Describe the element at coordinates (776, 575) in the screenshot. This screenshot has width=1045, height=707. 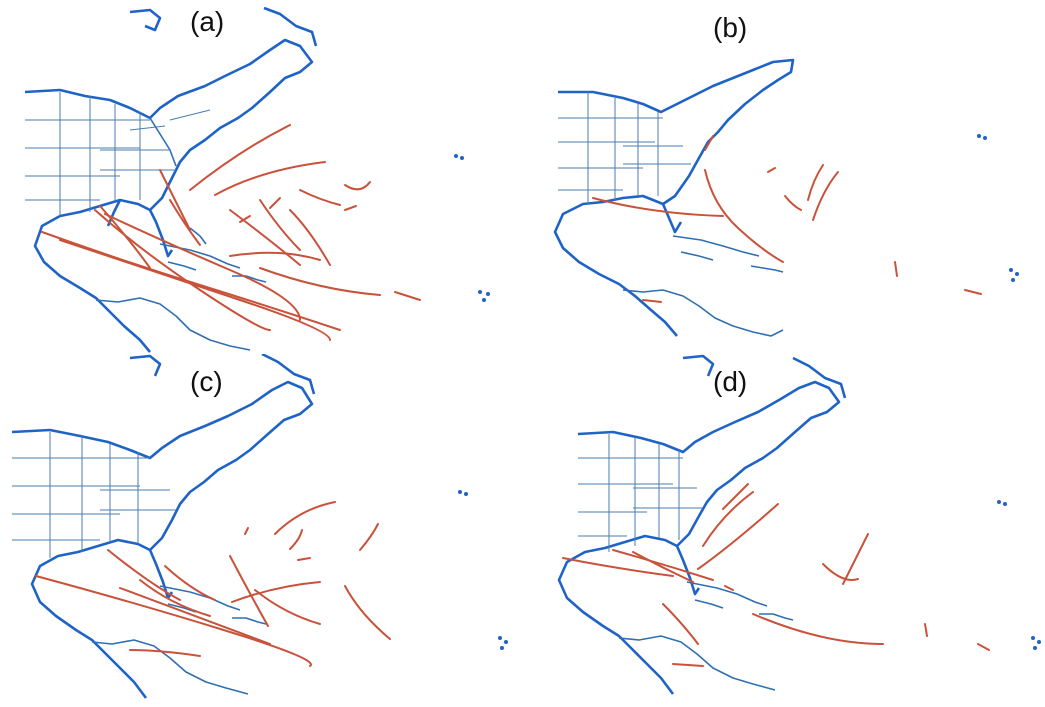
I see `storm-tracks-d` at that location.